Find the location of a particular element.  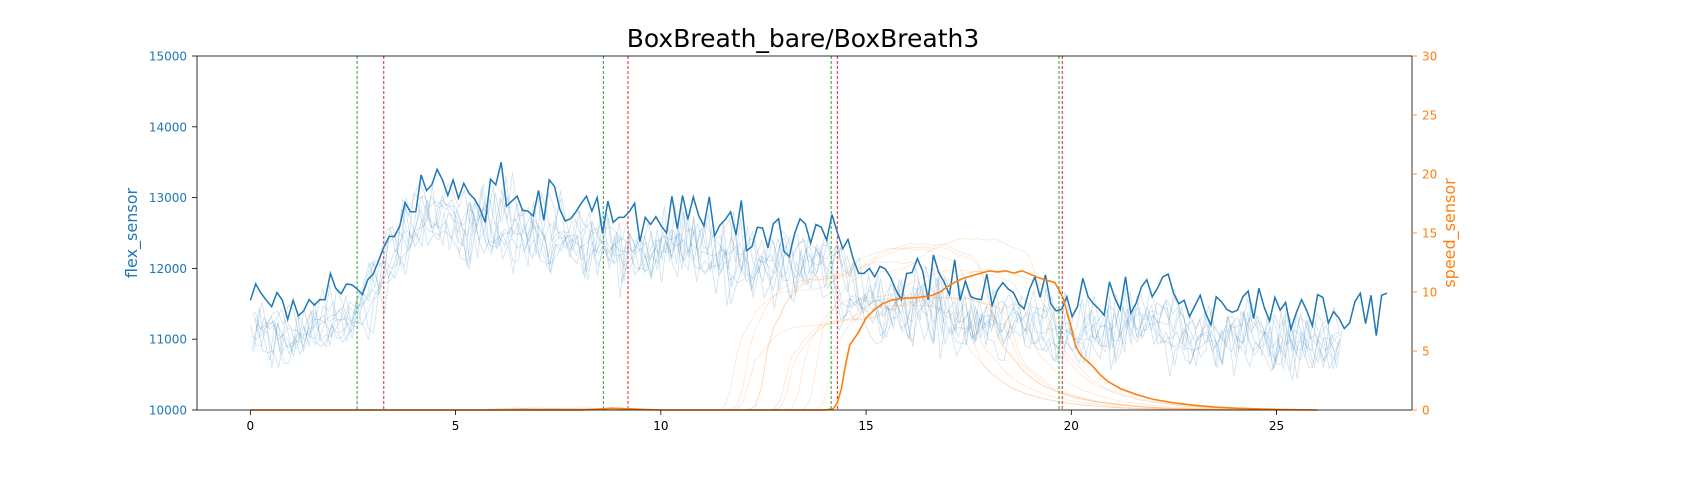

y-right-tick-label: 30 is located at coordinates (1429, 57).